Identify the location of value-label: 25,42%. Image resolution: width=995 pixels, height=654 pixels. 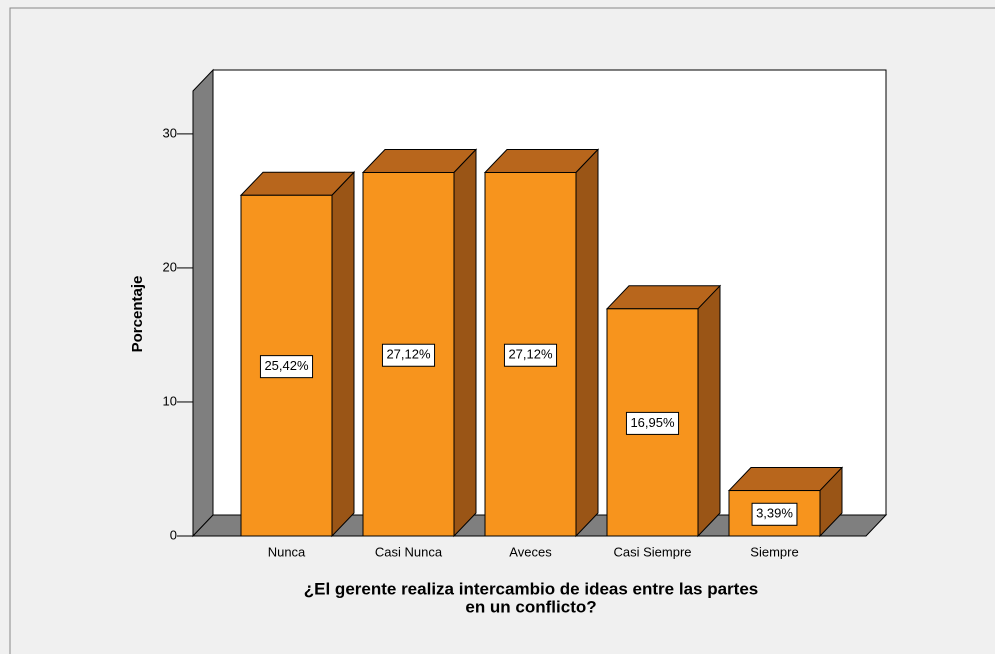
(286, 365).